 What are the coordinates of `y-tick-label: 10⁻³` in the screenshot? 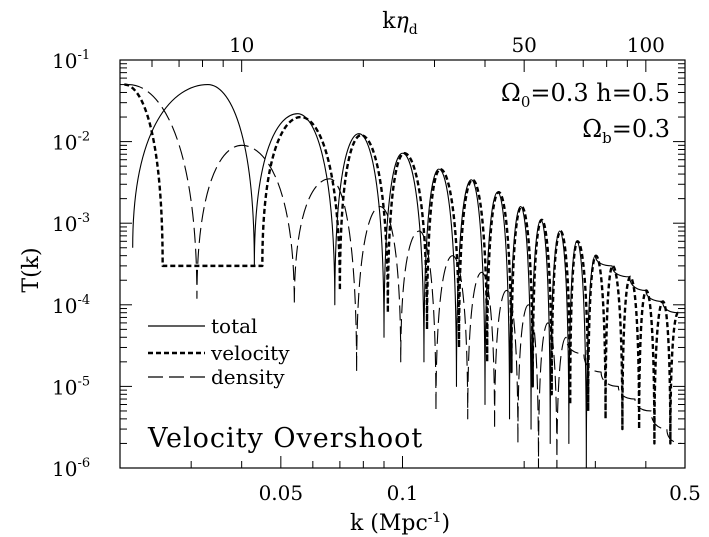 It's located at (71, 223).